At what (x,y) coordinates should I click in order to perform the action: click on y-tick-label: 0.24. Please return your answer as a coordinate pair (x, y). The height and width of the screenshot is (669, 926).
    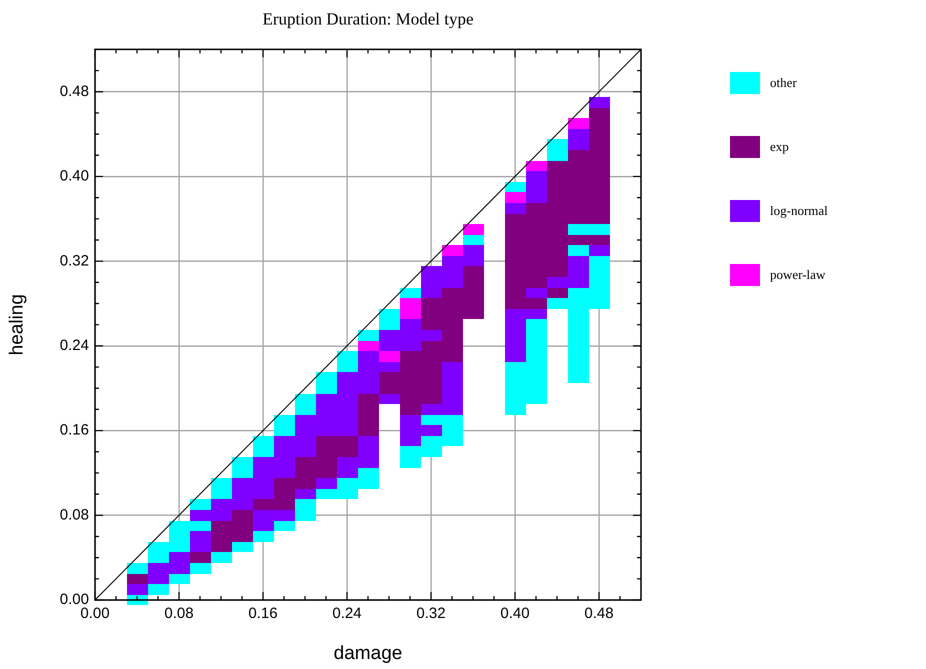
    Looking at the image, I should click on (74, 345).